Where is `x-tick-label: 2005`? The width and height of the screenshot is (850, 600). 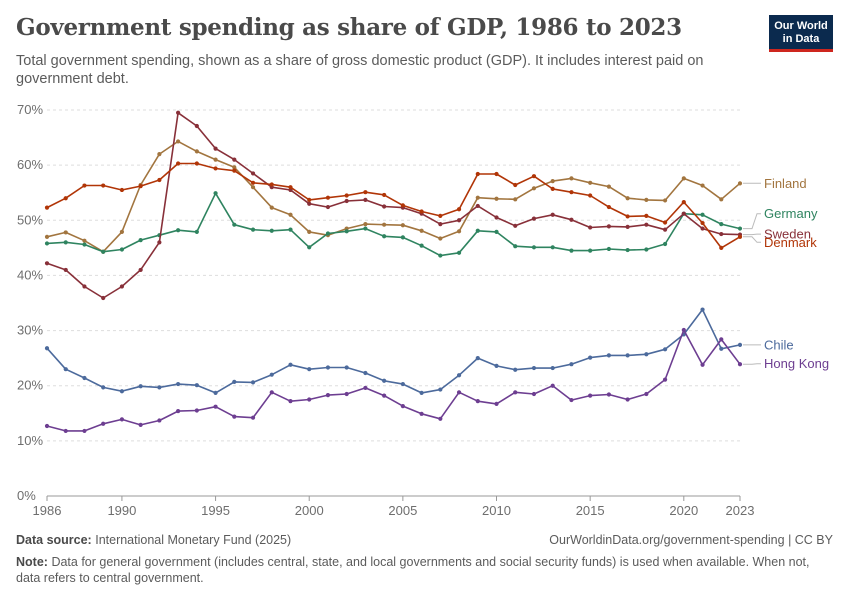 x-tick-label: 2005 is located at coordinates (402, 510).